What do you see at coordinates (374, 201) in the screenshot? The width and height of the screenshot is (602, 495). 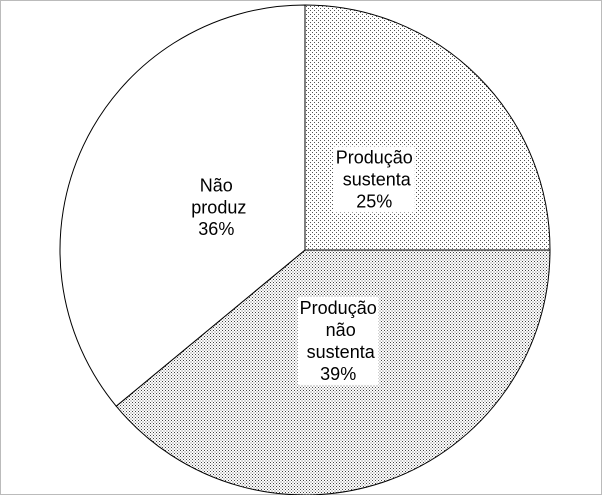 I see `value-label: 25%` at bounding box center [374, 201].